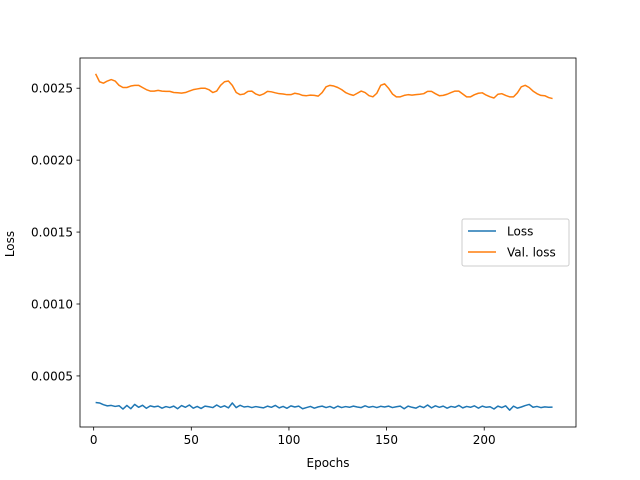  I want to click on x-tick-label: 150, so click(386, 440).